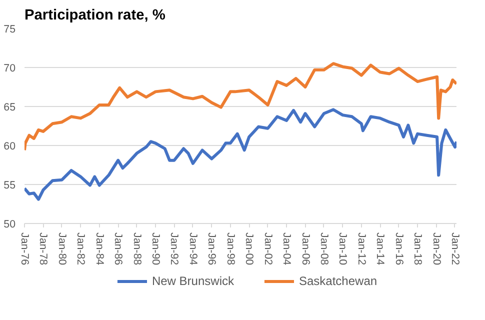 The image size is (485, 320). Describe the element at coordinates (24, 249) in the screenshot. I see `x-tick-label: Jan-76` at that location.